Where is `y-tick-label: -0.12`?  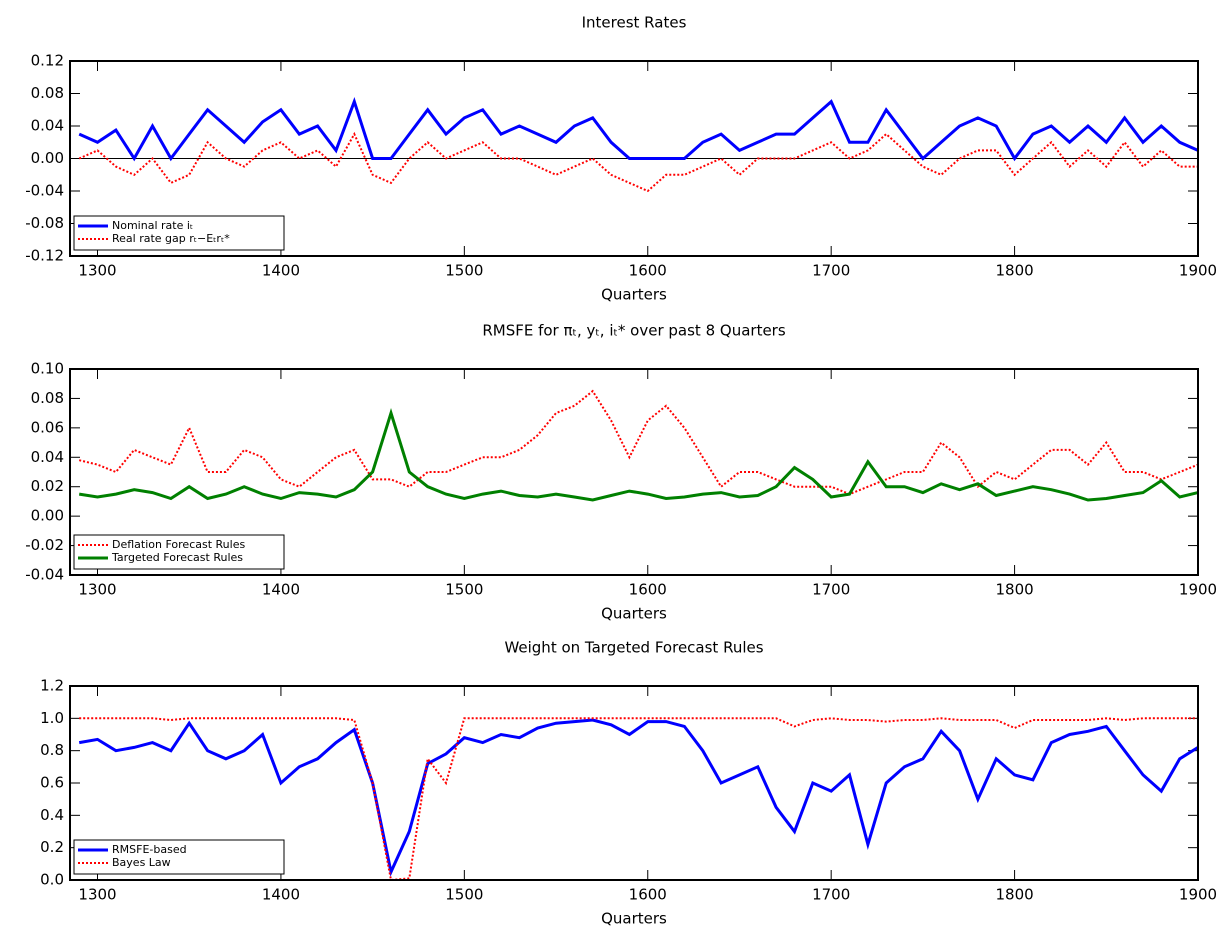 y-tick-label: -0.12 is located at coordinates (44, 256).